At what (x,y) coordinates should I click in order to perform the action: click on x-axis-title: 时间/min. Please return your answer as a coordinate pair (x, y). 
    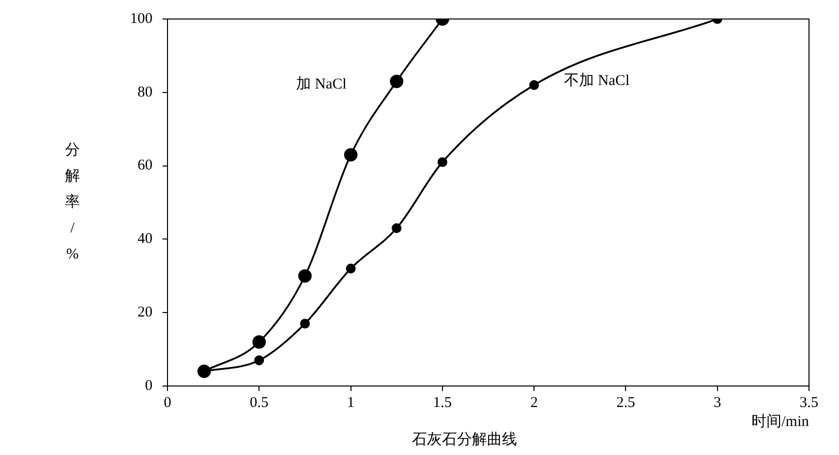
    Looking at the image, I should click on (780, 421).